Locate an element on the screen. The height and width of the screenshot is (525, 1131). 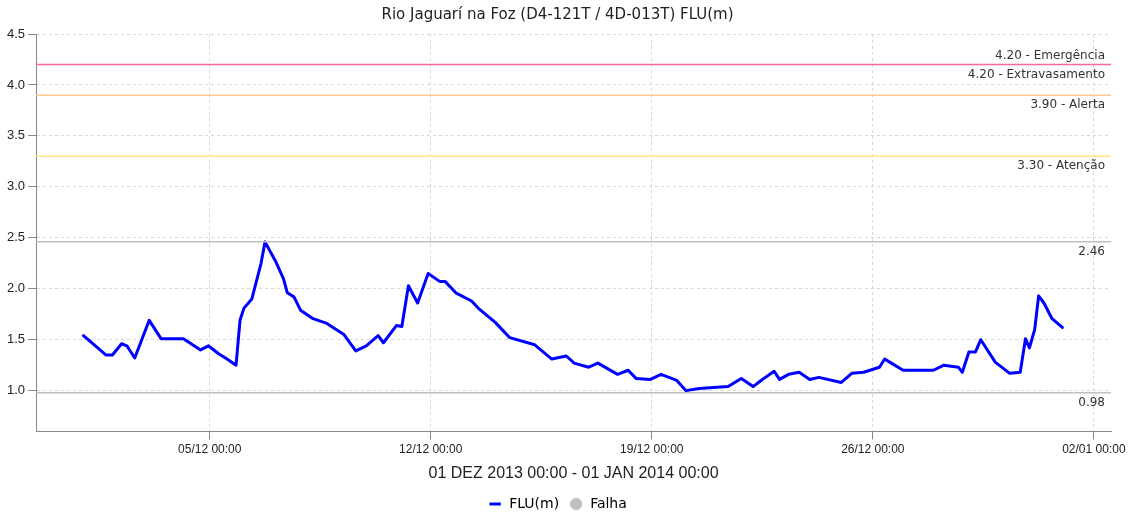
y-tick-label: 3.0 is located at coordinates (16, 186).